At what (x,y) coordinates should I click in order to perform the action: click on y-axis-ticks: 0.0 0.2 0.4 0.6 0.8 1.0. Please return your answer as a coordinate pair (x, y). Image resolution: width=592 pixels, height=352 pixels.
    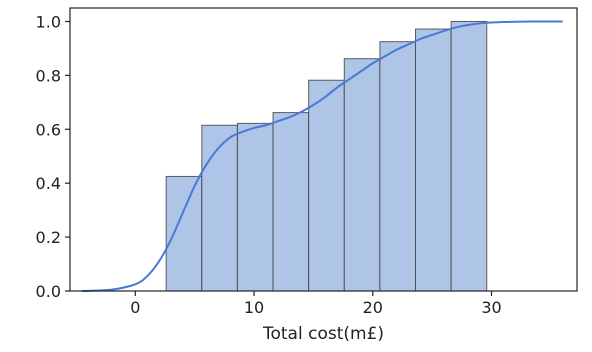
    Looking at the image, I should click on (53, 156).